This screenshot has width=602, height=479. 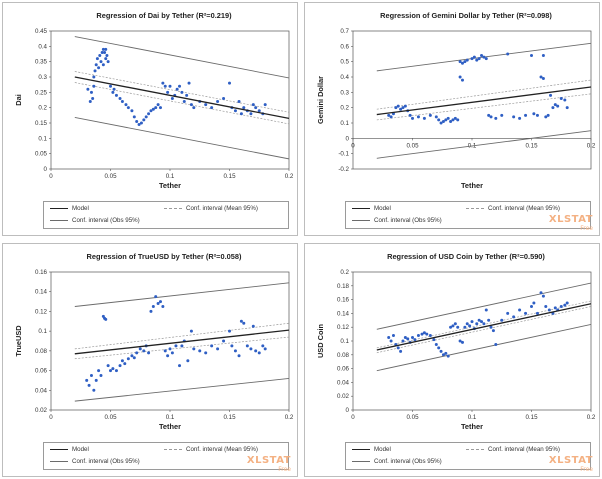 I want to click on y-tick-label: 0.15, so click(x=41, y=123).